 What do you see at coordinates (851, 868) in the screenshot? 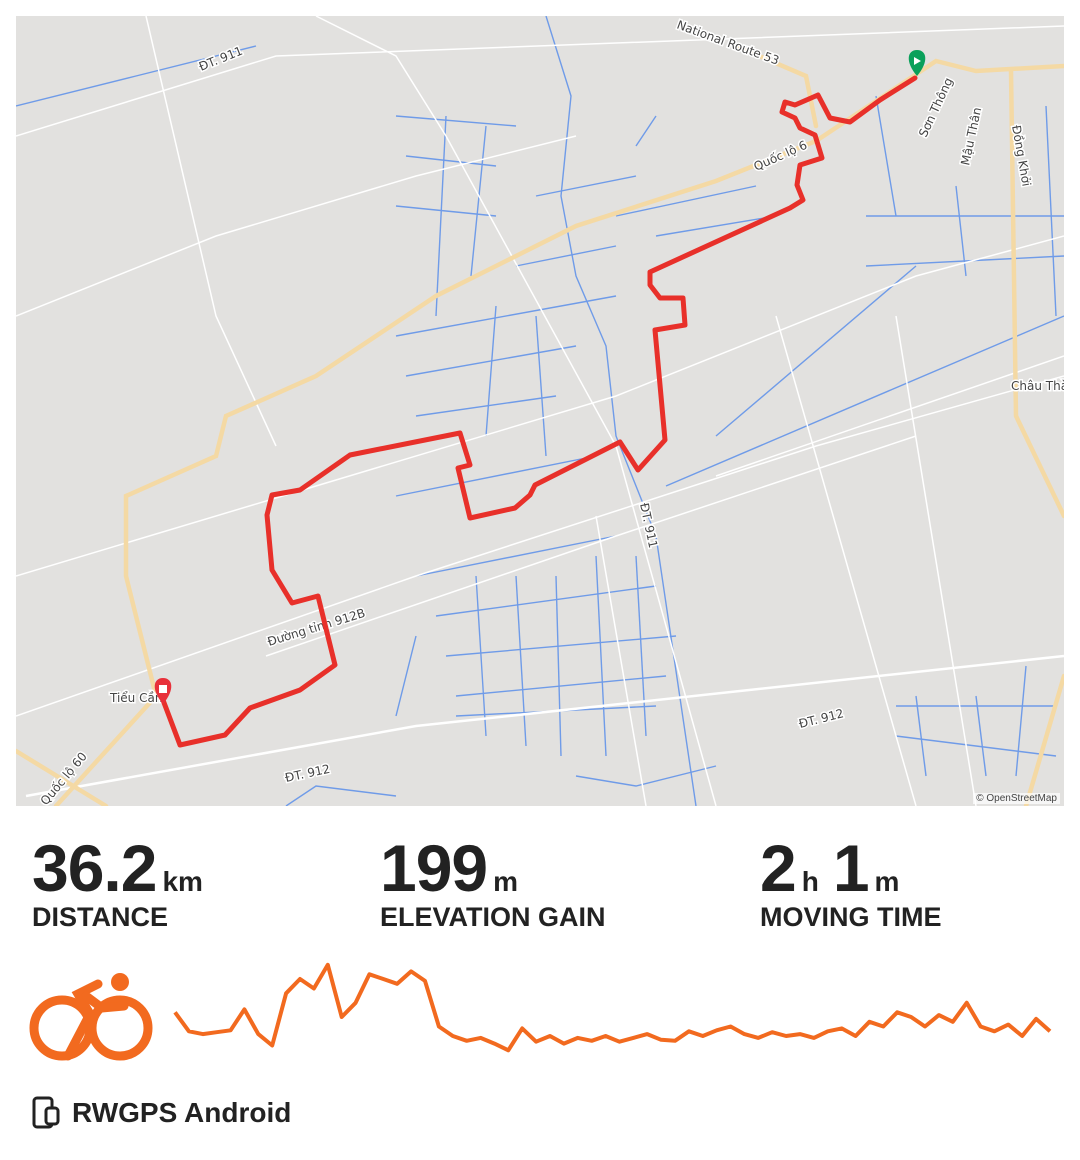
I see `stat-value: 1` at bounding box center [851, 868].